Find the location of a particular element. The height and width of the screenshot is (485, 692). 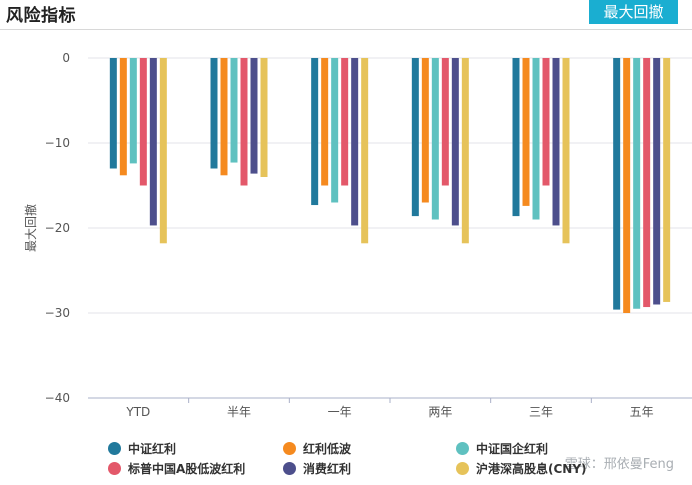

watermark-text: 雪球：邢依曼Feng is located at coordinates (619, 464).